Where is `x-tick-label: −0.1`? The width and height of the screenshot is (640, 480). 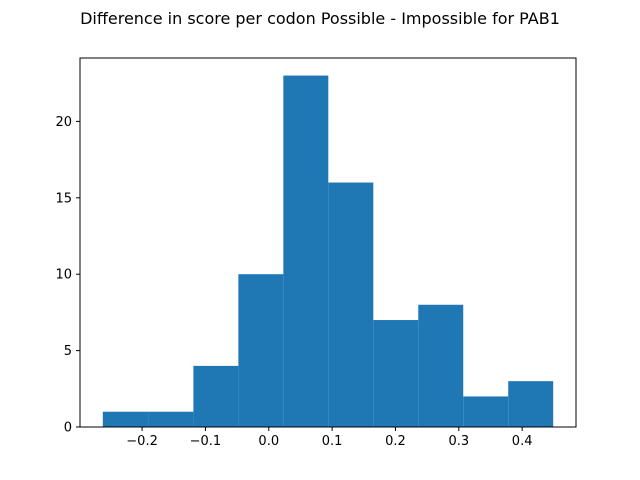
x-tick-label: −0.1 is located at coordinates (206, 441).